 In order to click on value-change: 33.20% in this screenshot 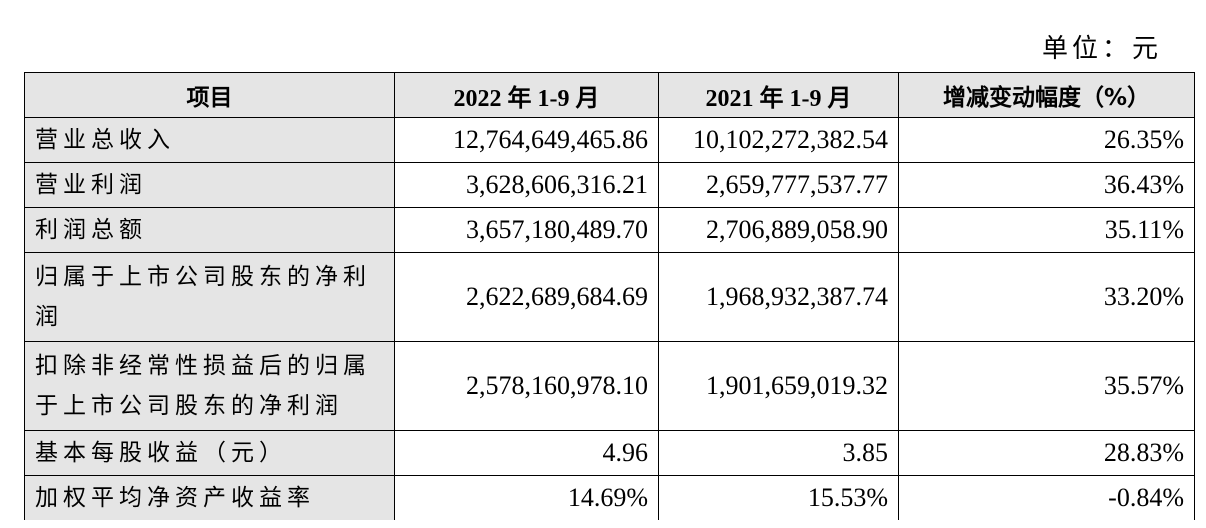, I will do `click(1046, 297)`.